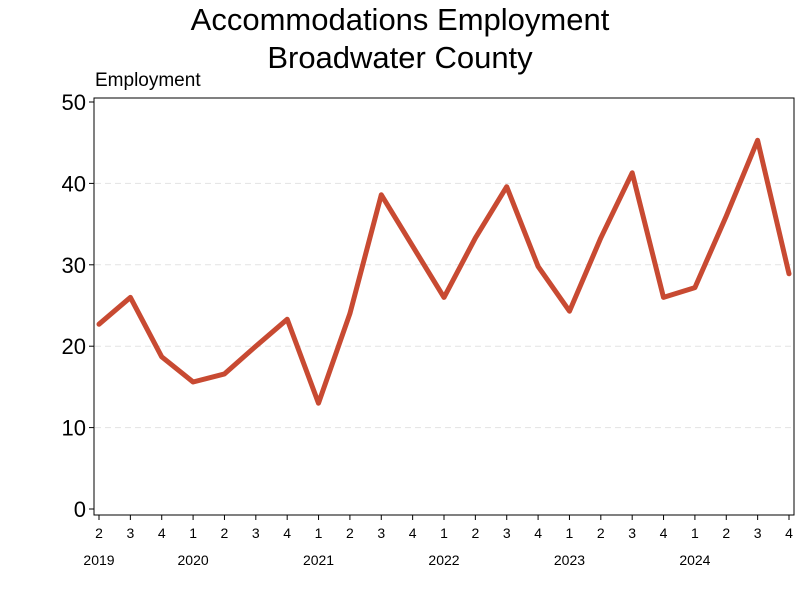 The height and width of the screenshot is (600, 800). I want to click on y-axis-label: Employment, so click(148, 80).